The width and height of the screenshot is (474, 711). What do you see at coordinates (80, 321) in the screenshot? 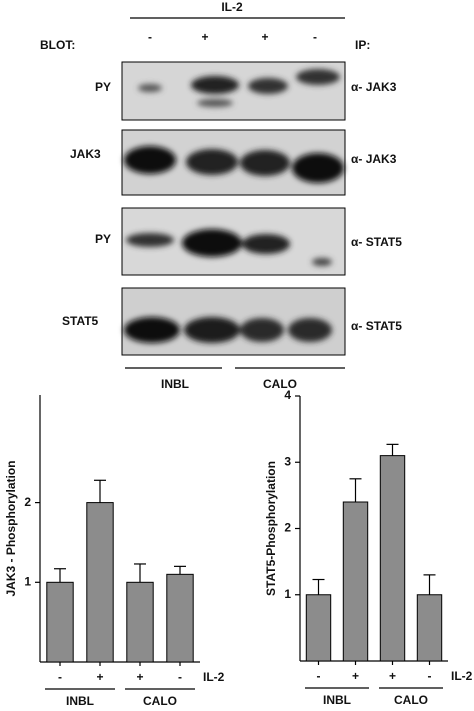
I see `blot-name: STAT5` at bounding box center [80, 321].